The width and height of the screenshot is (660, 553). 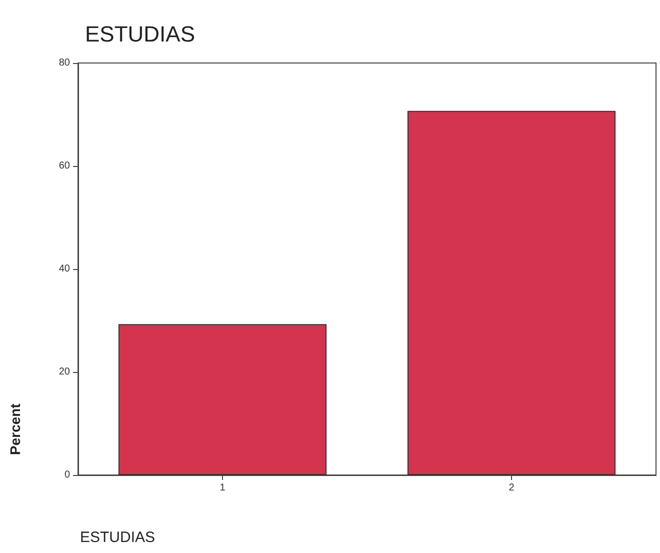 What do you see at coordinates (118, 537) in the screenshot?
I see `x-axis-title: ESTUDIAS` at bounding box center [118, 537].